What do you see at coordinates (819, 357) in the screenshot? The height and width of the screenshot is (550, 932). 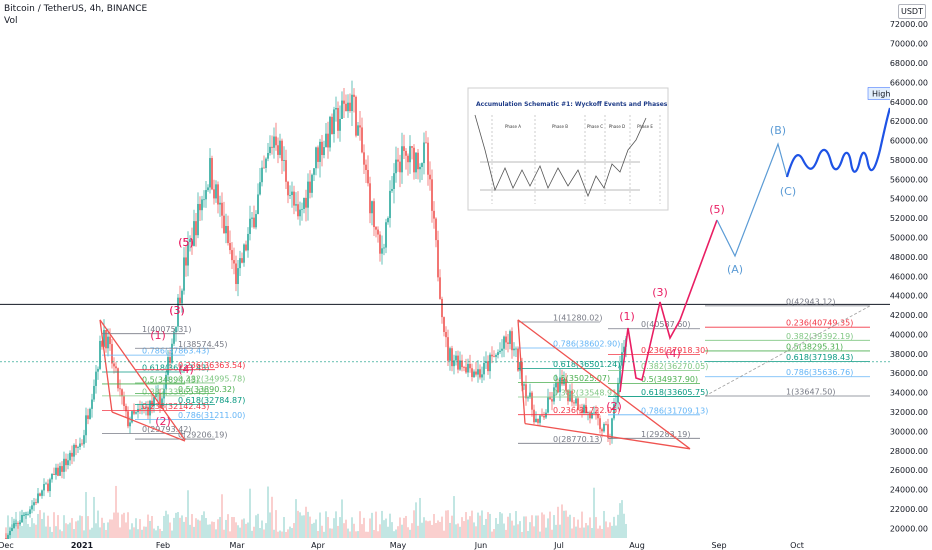 I see `fib-level-label: 0.618(37198.43)` at bounding box center [819, 357].